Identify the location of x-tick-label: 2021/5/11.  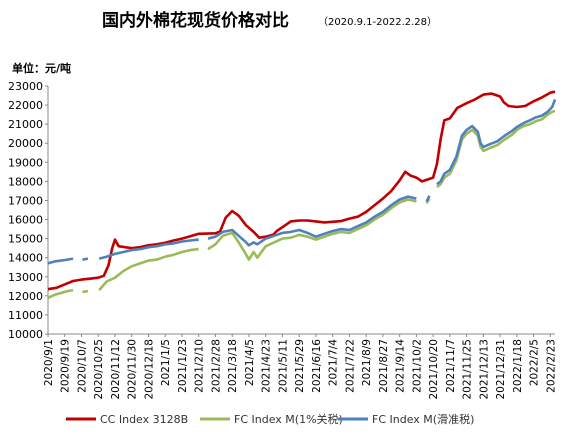
(283, 366).